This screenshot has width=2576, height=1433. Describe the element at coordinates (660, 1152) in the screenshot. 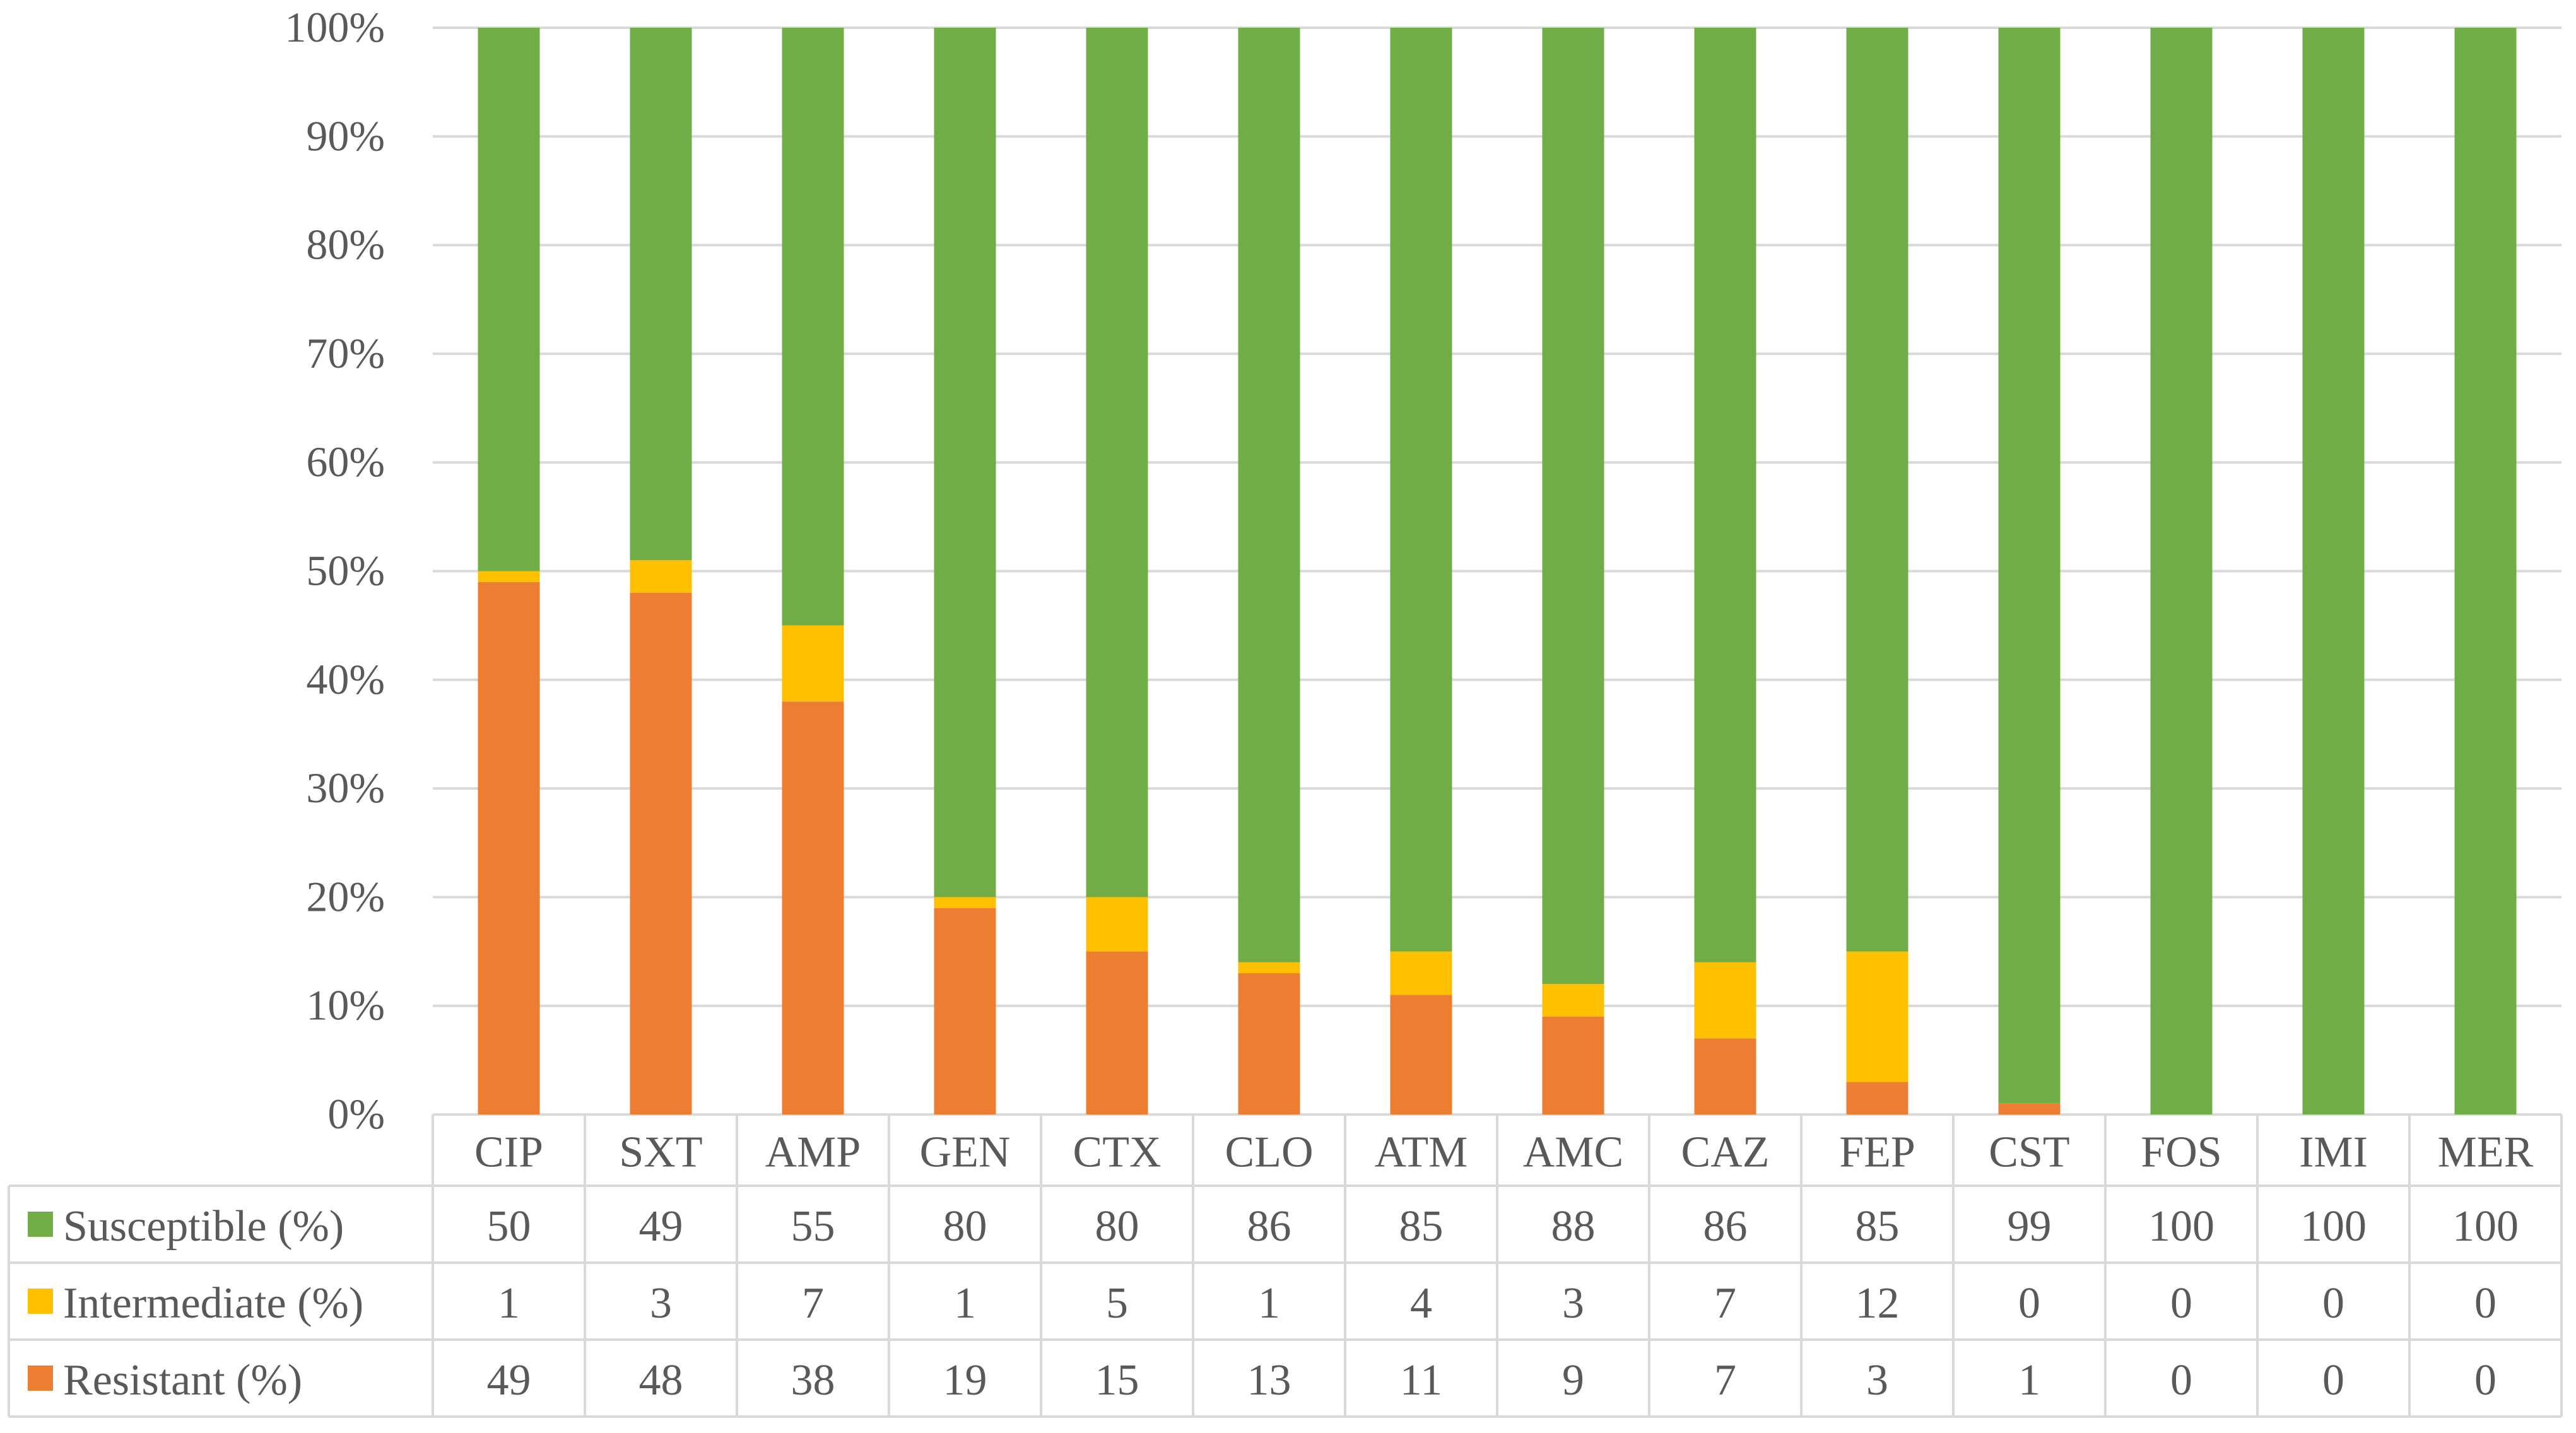

I see `category-label: SXT` at that location.